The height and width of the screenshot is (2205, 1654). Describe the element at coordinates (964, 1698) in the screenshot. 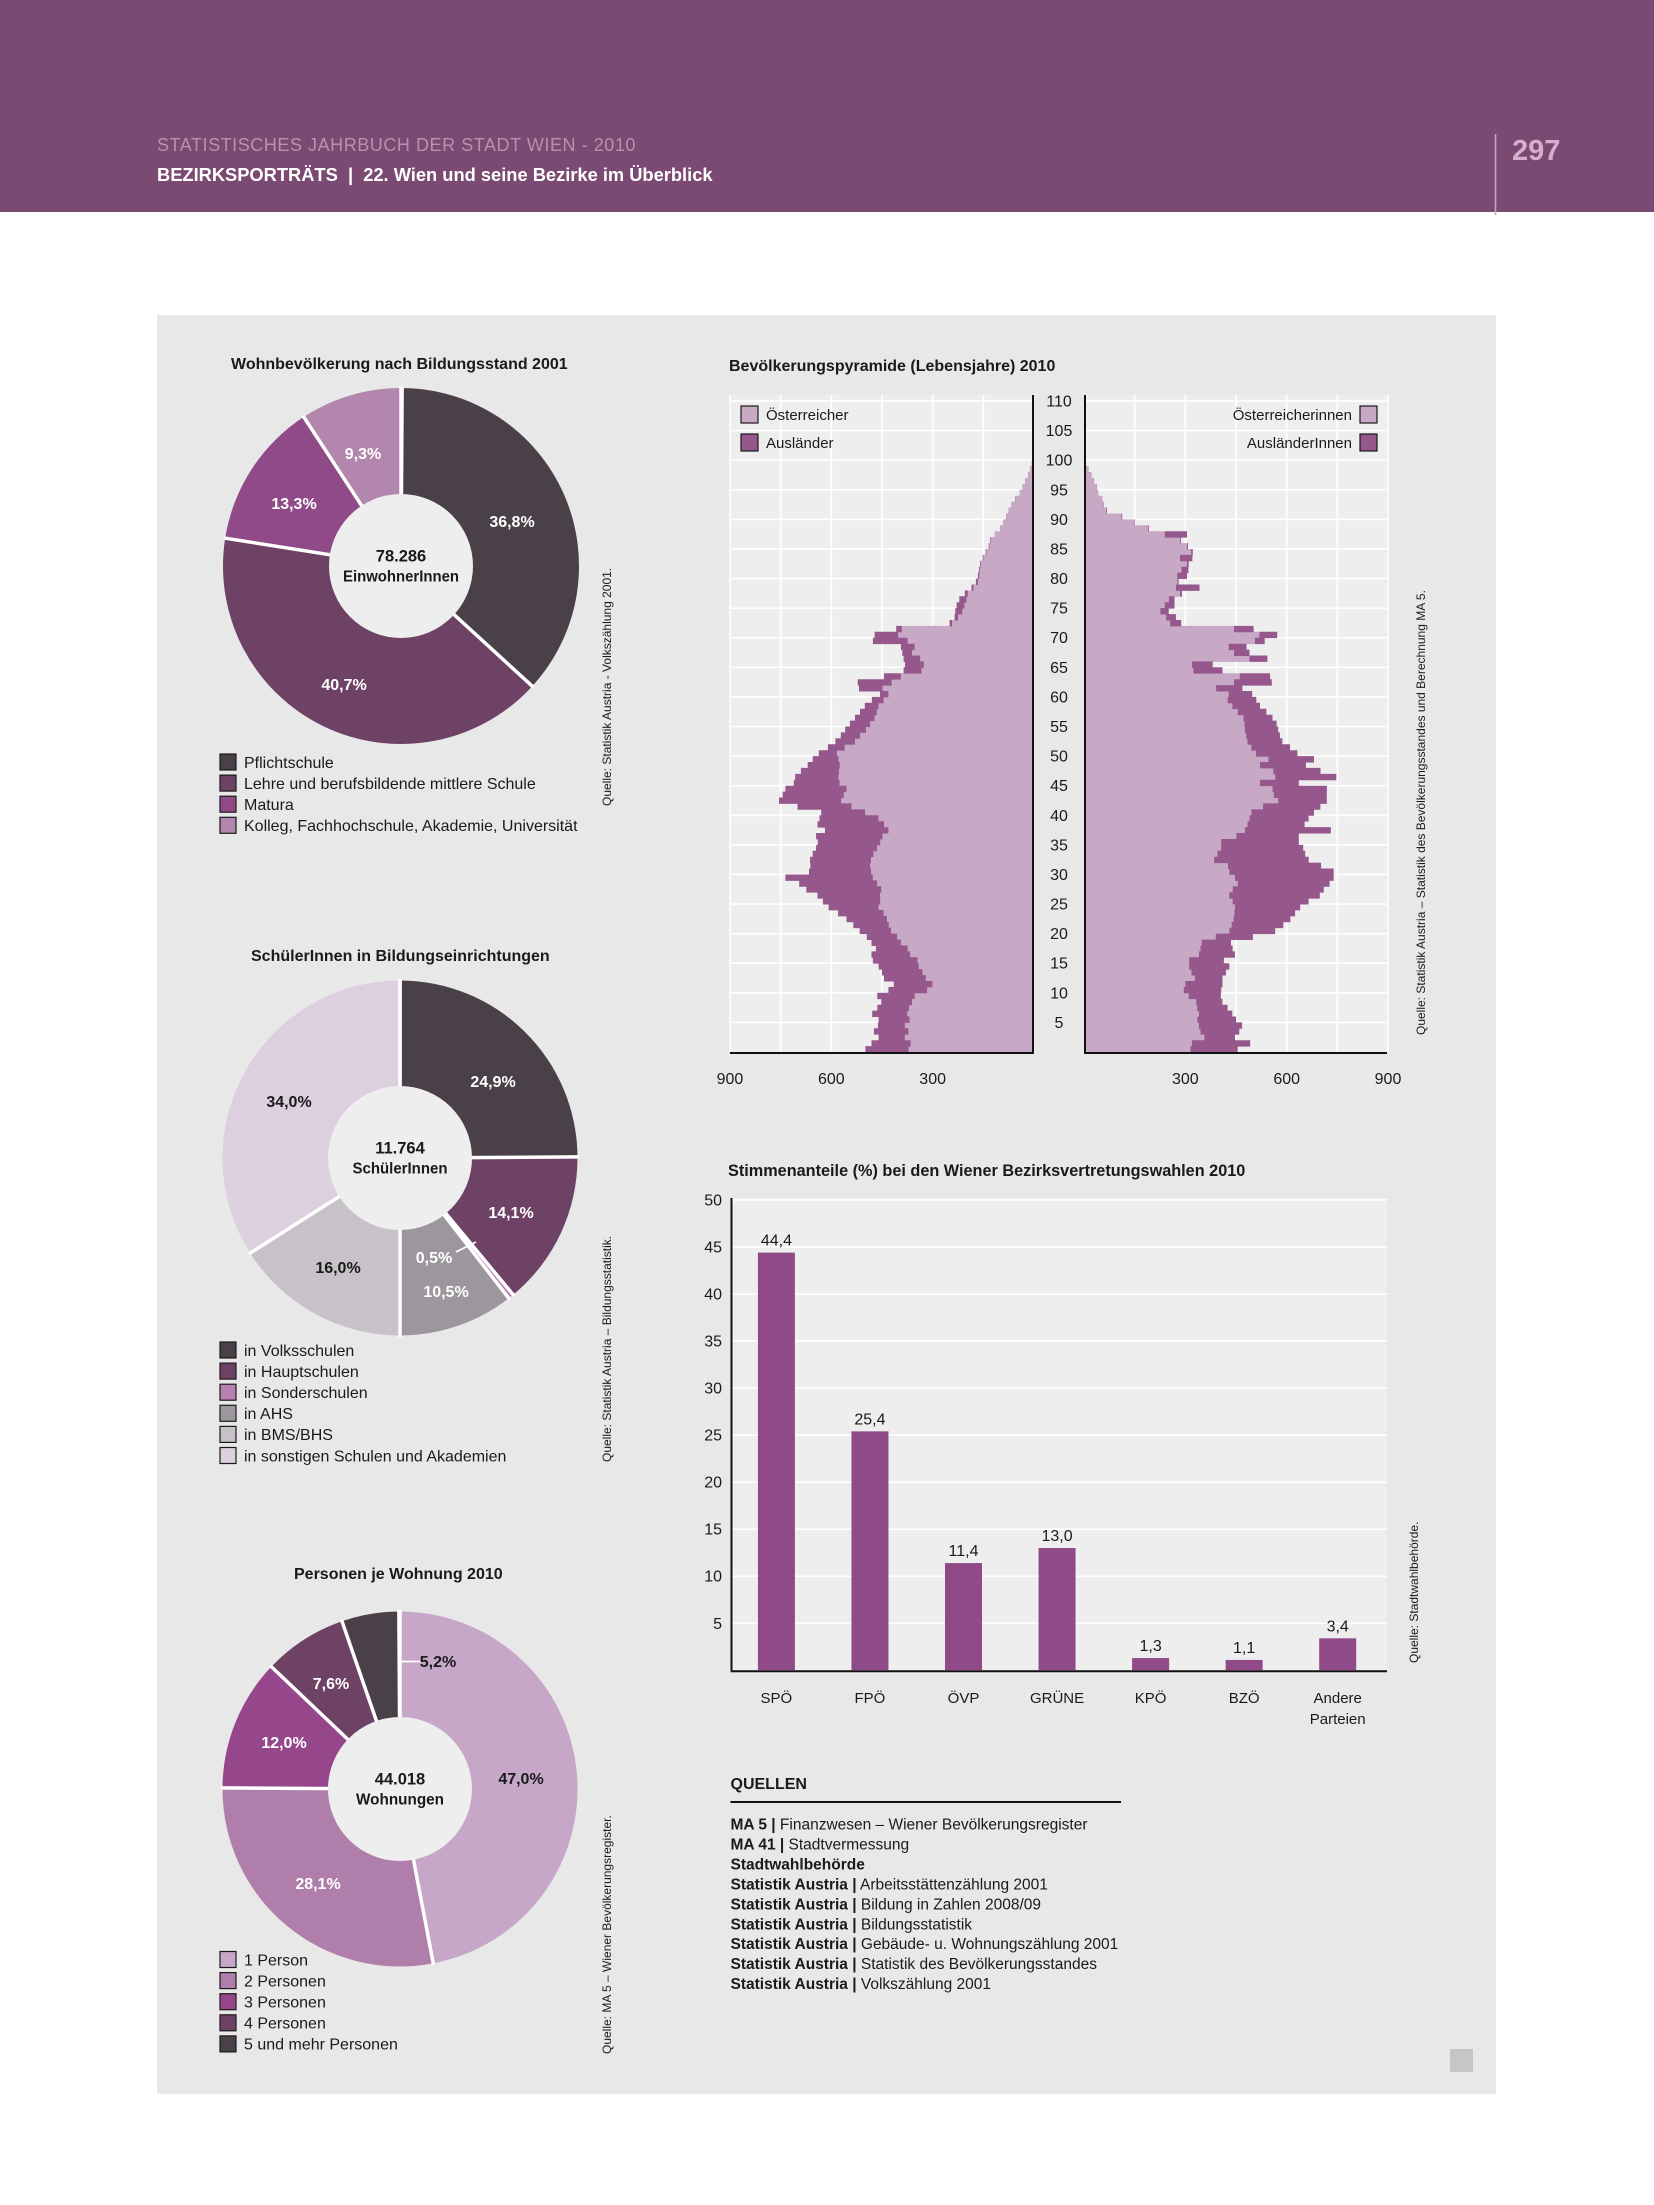

I see `svg-text: ÖVP` at that location.